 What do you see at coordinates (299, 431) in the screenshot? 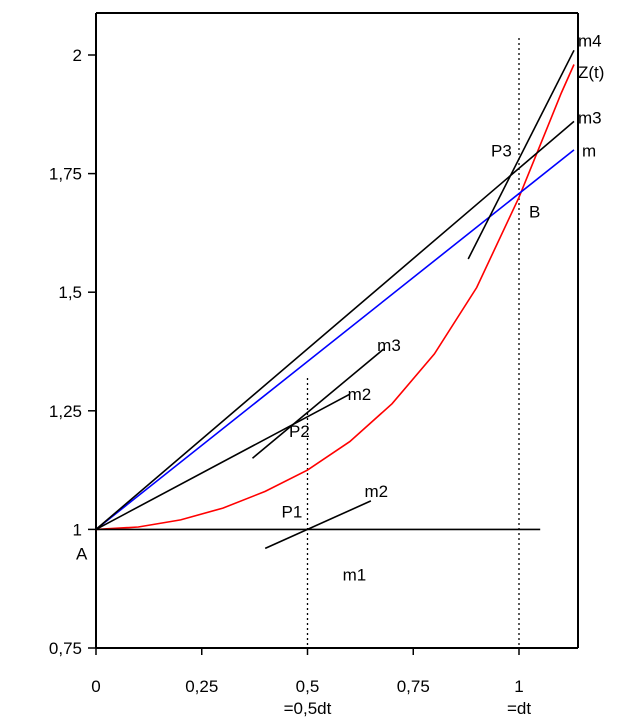
I see `annotation-p2: P2` at bounding box center [299, 431].